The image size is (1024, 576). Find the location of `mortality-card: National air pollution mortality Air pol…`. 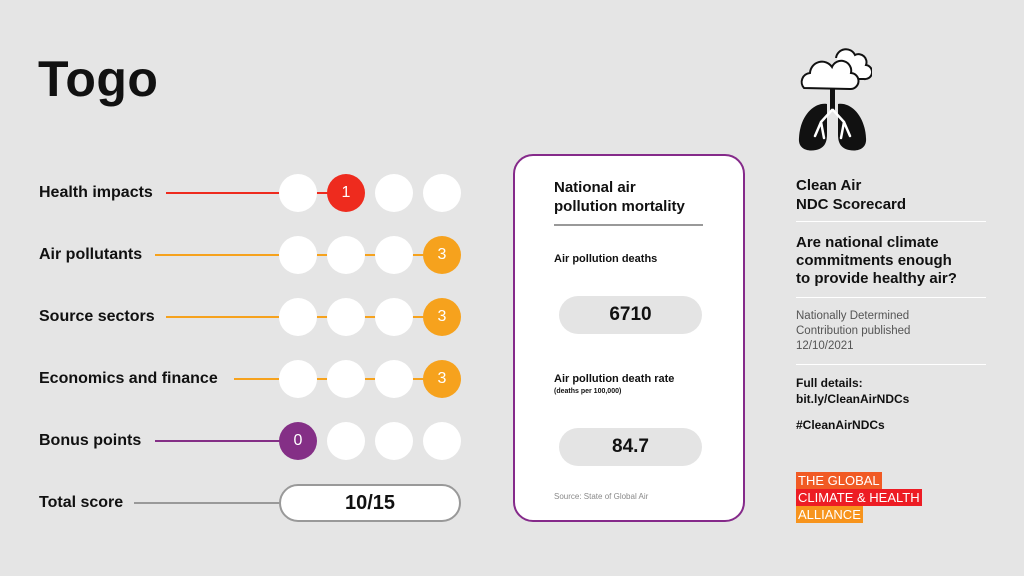

mortality-card: National air pollution mortality Air pol… is located at coordinates (629, 338).